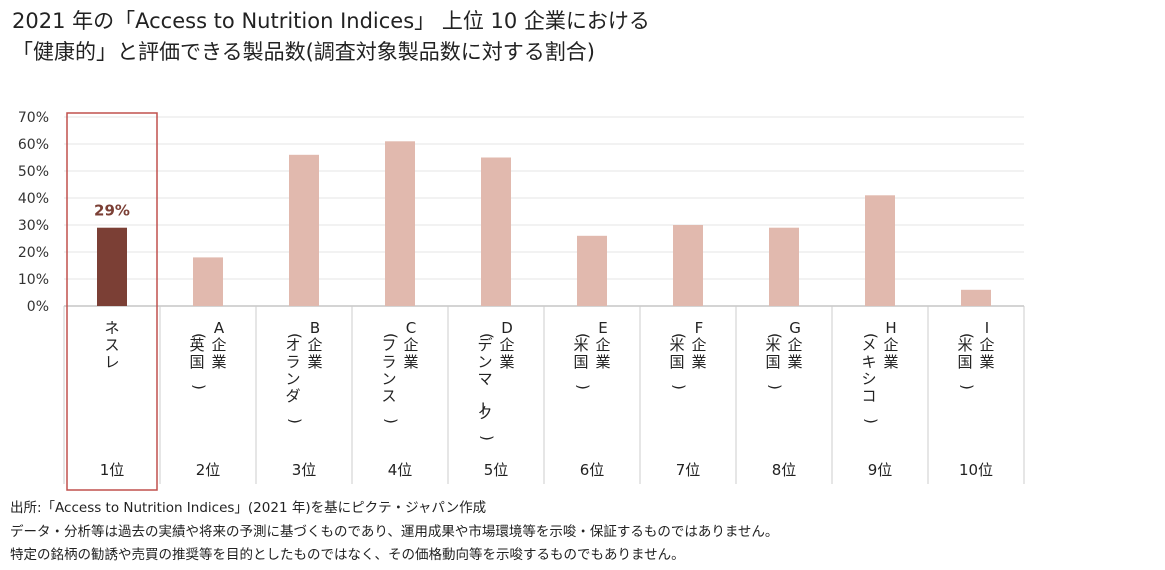 This screenshot has height=570, width=1165. I want to click on y-tick-label: 30%, so click(33, 226).